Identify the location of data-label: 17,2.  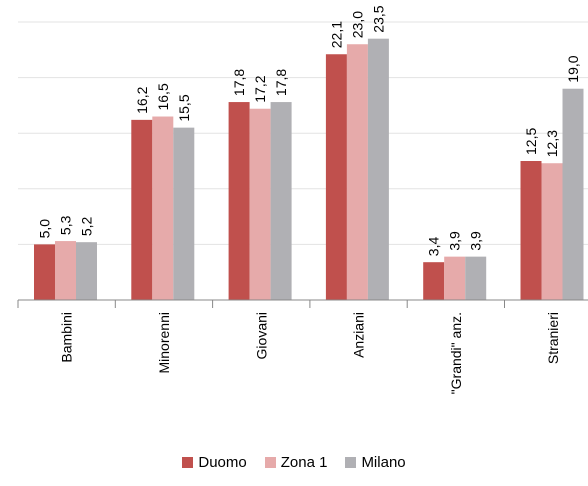
(260, 88).